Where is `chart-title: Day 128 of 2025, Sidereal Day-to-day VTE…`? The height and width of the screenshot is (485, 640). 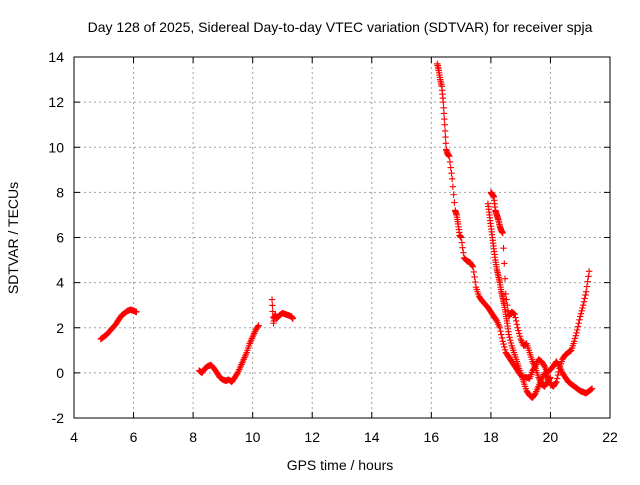 chart-title: Day 128 of 2025, Sidereal Day-to-day VTE… is located at coordinates (340, 27).